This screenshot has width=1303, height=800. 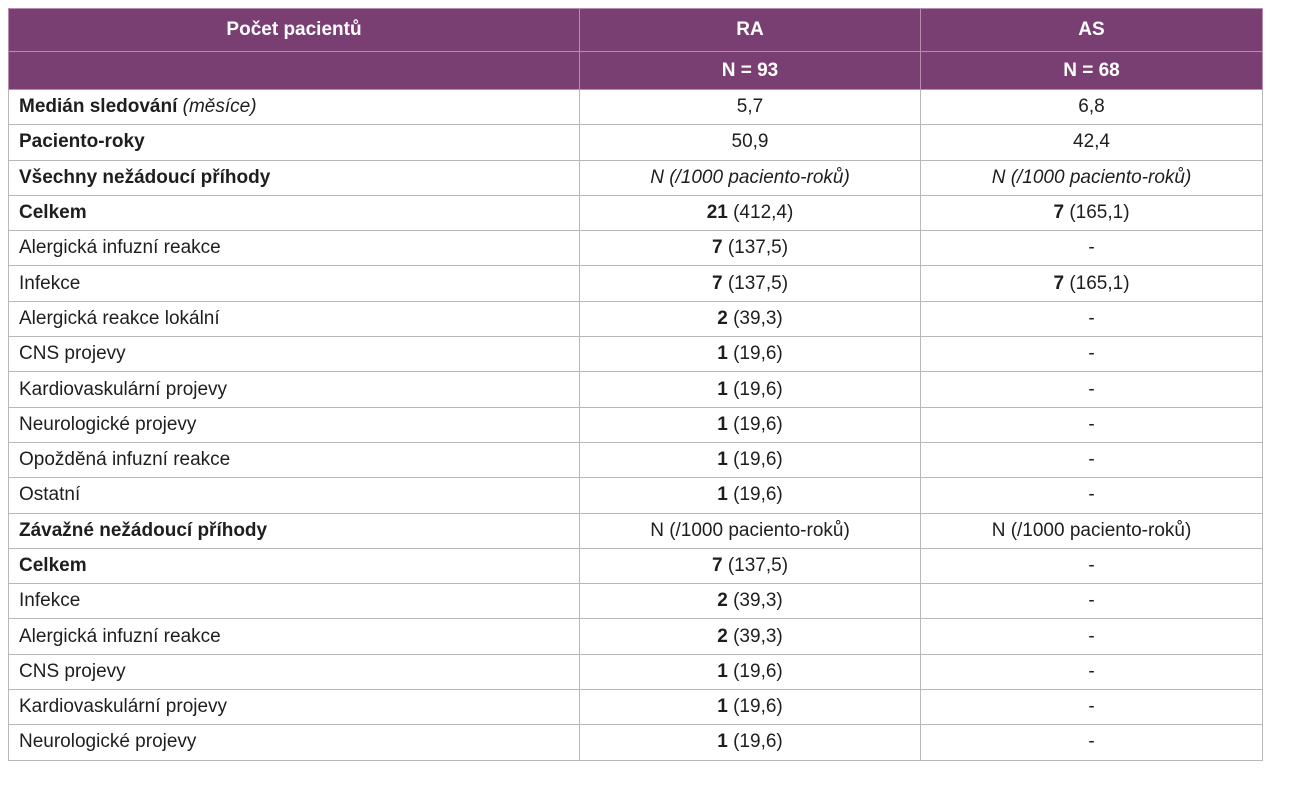 I want to click on ra-value: (412,4), so click(x=760, y=213).